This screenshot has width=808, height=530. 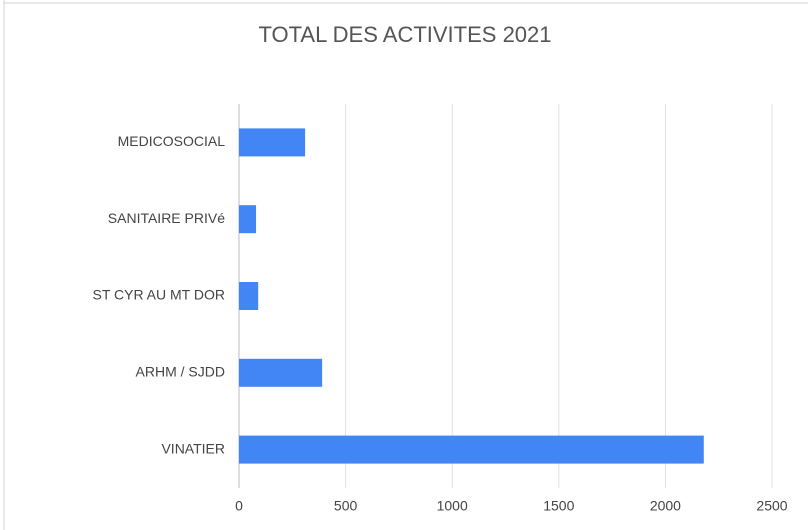 What do you see at coordinates (771, 506) in the screenshot?
I see `x-tick-label: 2500` at bounding box center [771, 506].